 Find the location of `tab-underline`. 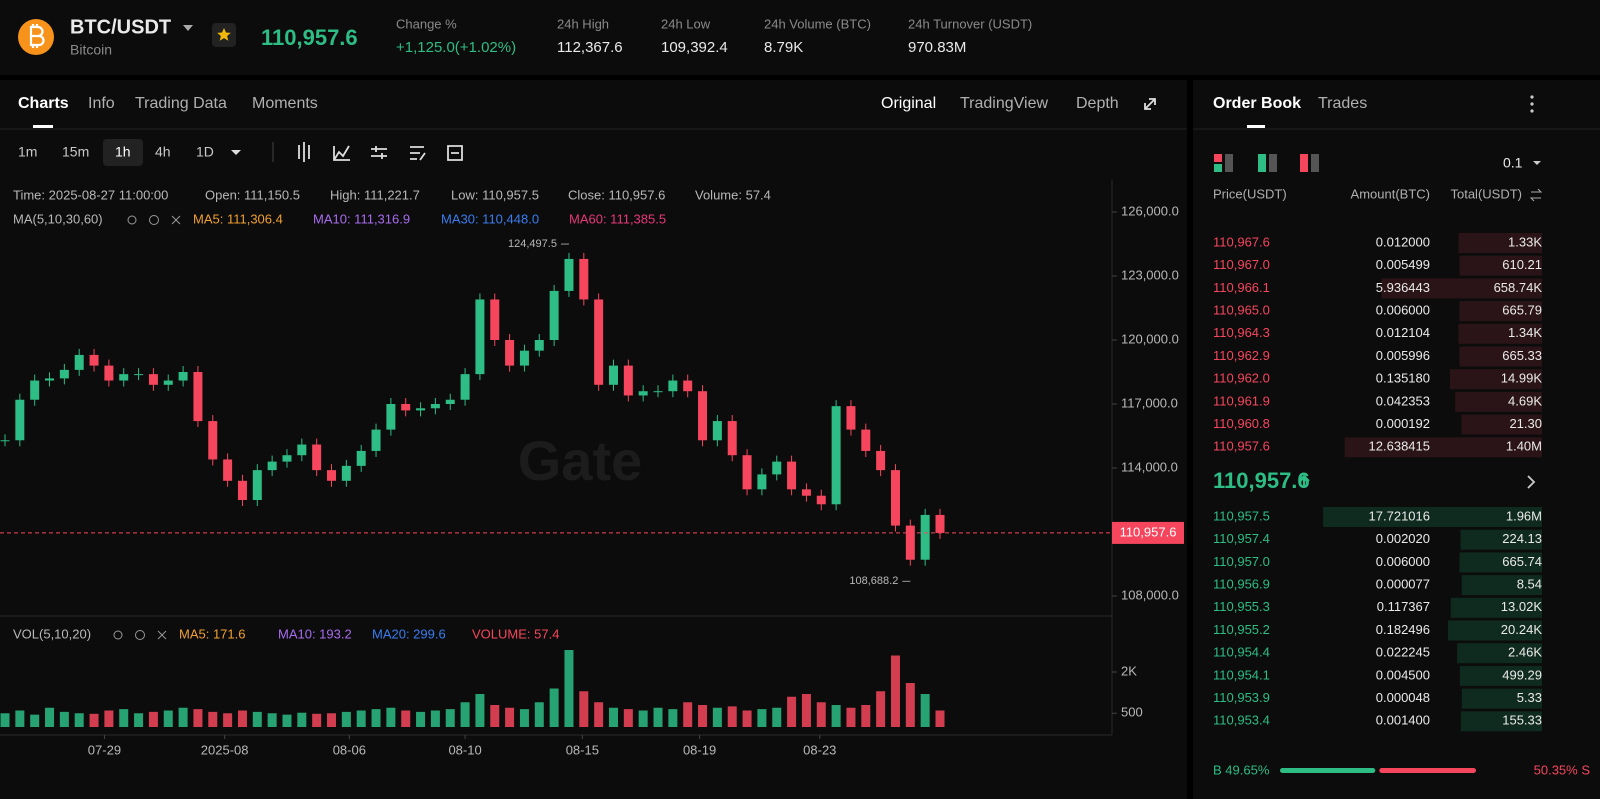

tab-underline is located at coordinates (43, 126).